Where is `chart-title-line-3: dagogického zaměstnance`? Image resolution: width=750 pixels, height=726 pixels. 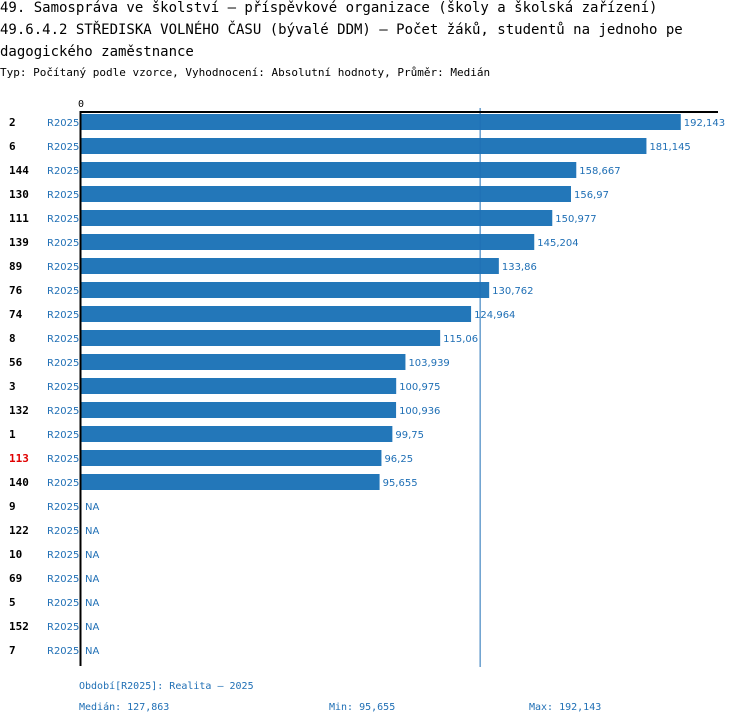 chart-title-line-3: dagogického zaměstnance is located at coordinates (97, 52).